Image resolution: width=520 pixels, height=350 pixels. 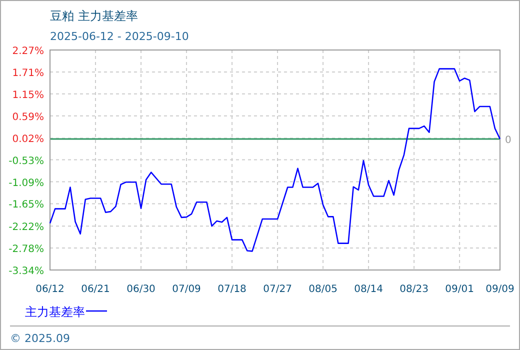 What do you see at coordinates (141, 289) in the screenshot?
I see `x-tick-label: 06/30` at bounding box center [141, 289].